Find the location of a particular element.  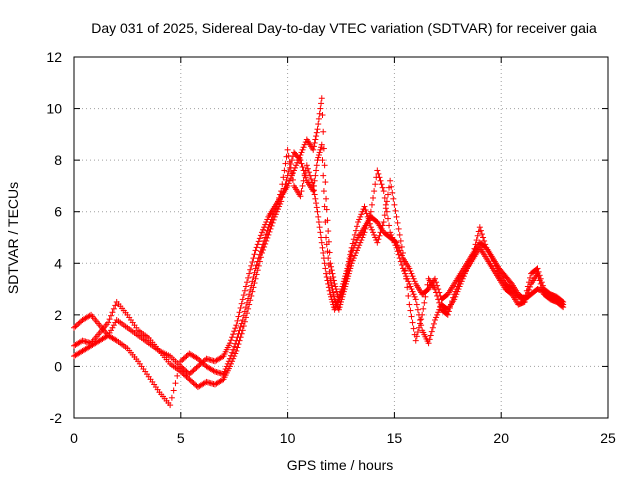

y-axis-label: SDTVAR / TECUs is located at coordinates (13, 238).